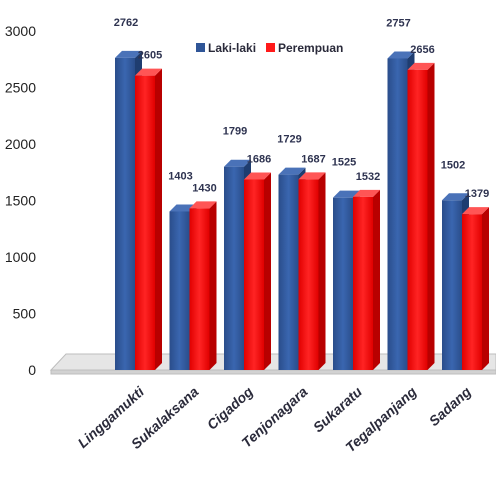 This screenshot has height=477, width=496. Describe the element at coordinates (20, 257) in the screenshot. I see `y-tick-label: 1000` at that location.